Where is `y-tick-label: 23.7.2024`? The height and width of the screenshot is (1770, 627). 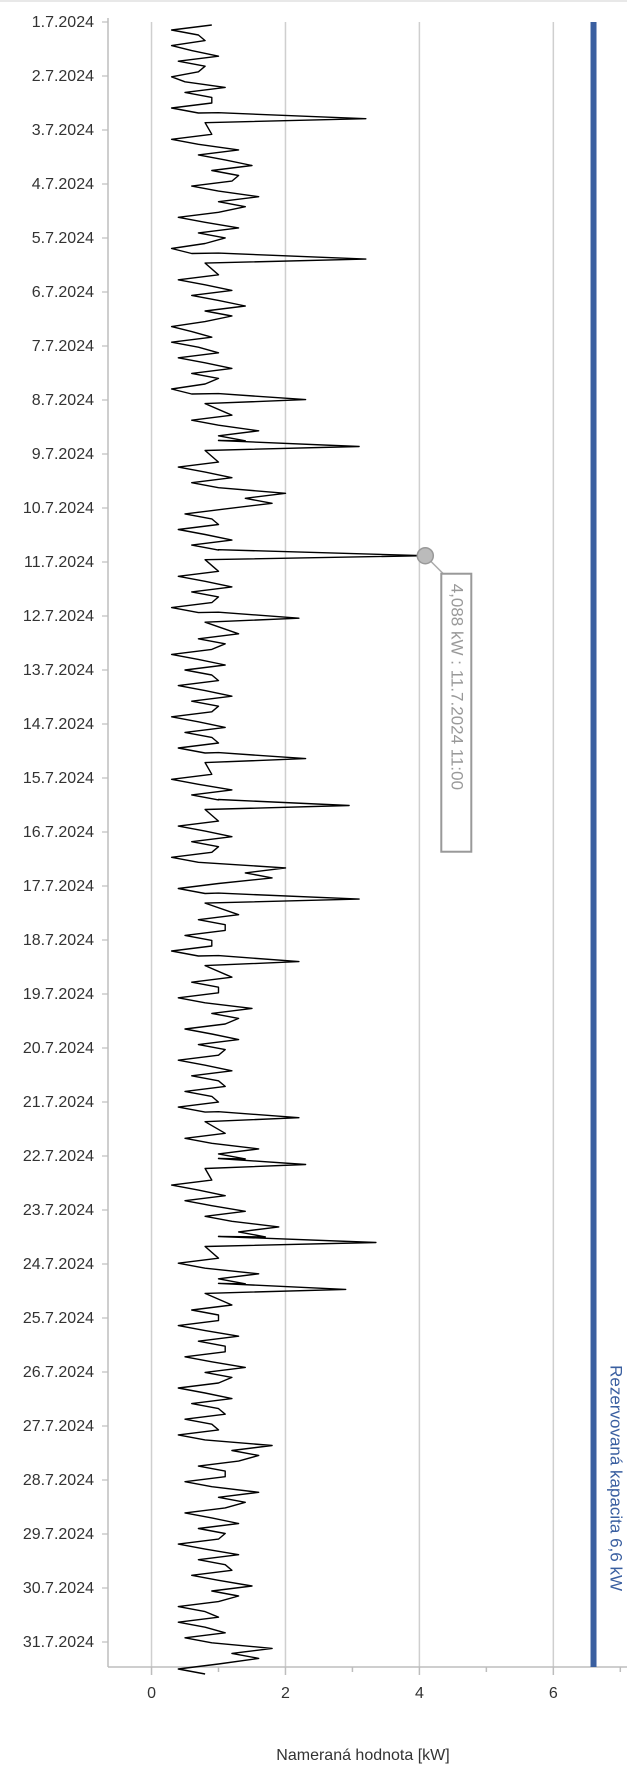
y-tick-label: 23.7.2024 is located at coordinates (58, 1210).